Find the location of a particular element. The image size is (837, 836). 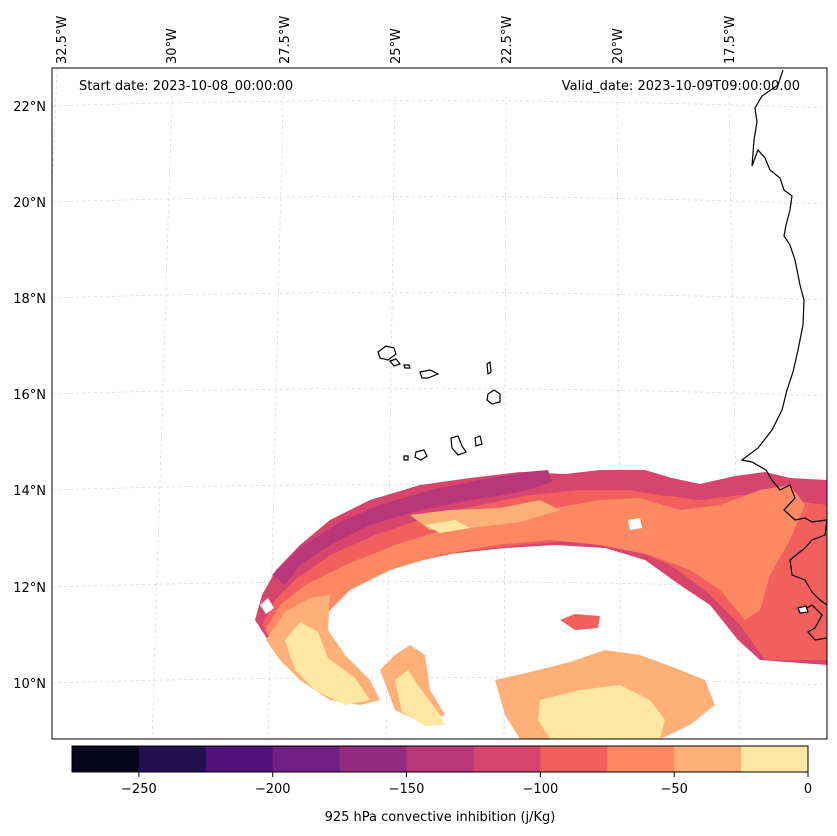

colorbar-tick-label: −150 is located at coordinates (407, 789).